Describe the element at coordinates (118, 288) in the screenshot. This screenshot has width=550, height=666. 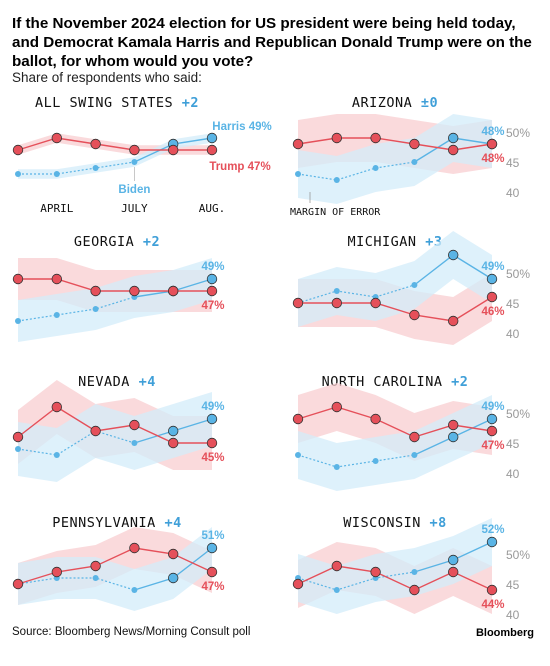
I see `panel-georgia: GEORGIA +2 49% 47%` at that location.